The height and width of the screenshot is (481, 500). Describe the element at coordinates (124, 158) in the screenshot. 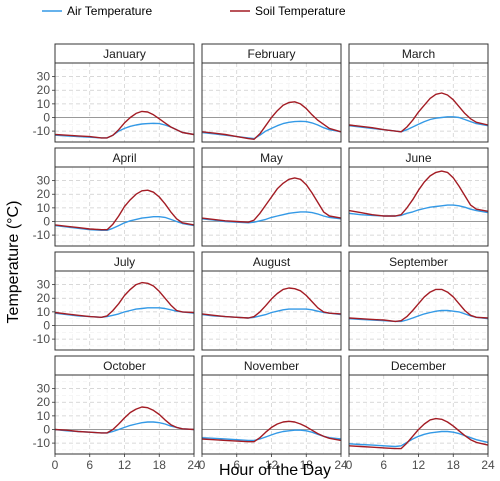

I see `panel-title: April` at that location.